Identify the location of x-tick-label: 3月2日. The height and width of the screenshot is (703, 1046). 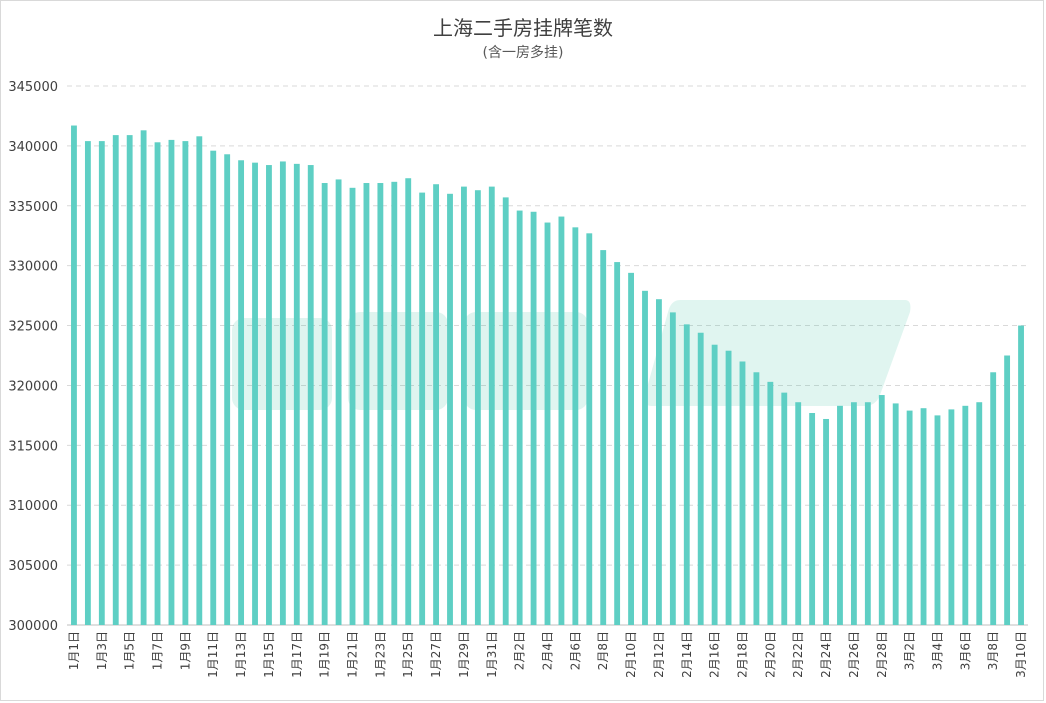
(910, 650).